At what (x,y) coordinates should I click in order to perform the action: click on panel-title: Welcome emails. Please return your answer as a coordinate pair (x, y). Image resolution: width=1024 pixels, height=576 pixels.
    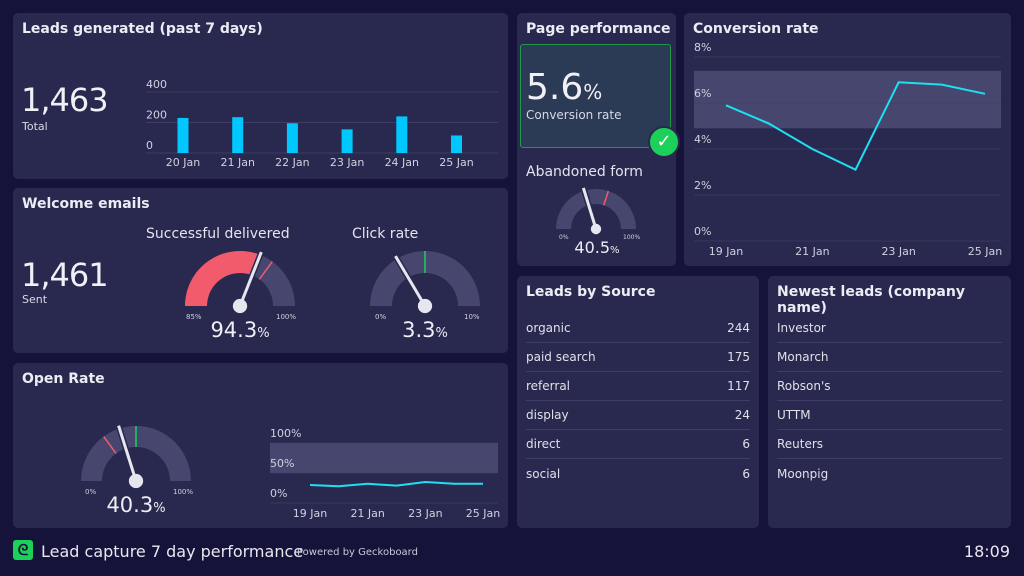
    Looking at the image, I should click on (86, 204).